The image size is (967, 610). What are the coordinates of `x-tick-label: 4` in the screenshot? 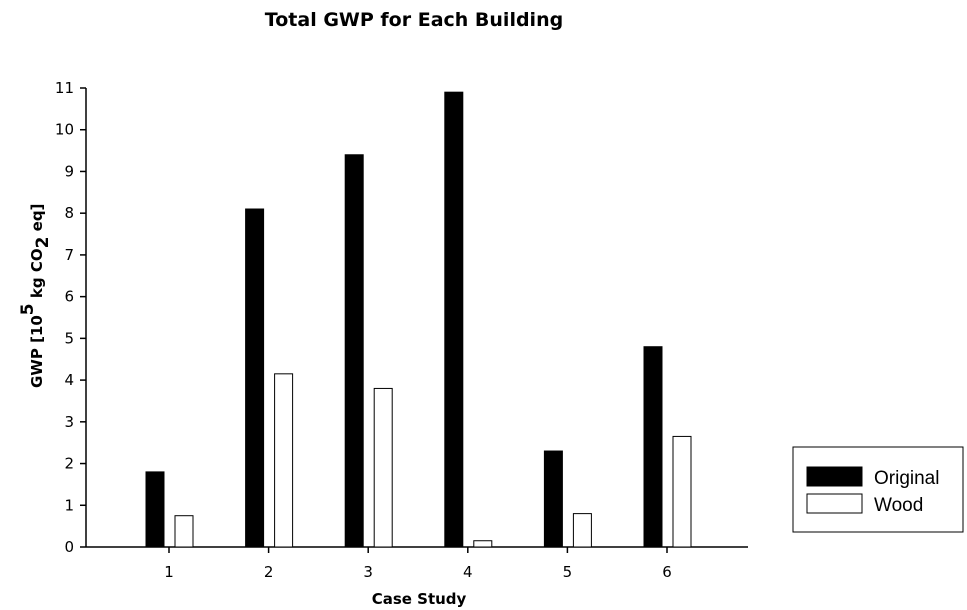 It's located at (468, 572).